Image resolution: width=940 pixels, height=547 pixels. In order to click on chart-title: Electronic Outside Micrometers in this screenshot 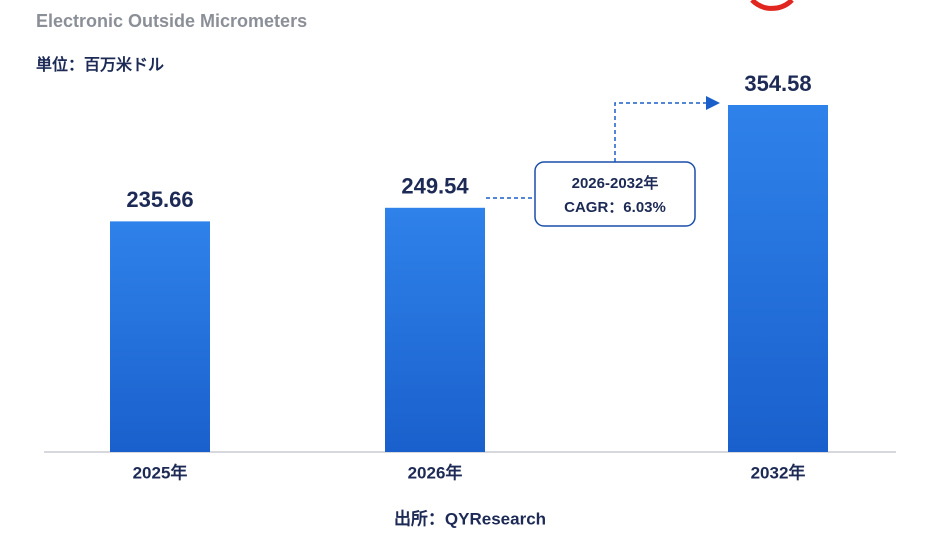, I will do `click(171, 21)`.